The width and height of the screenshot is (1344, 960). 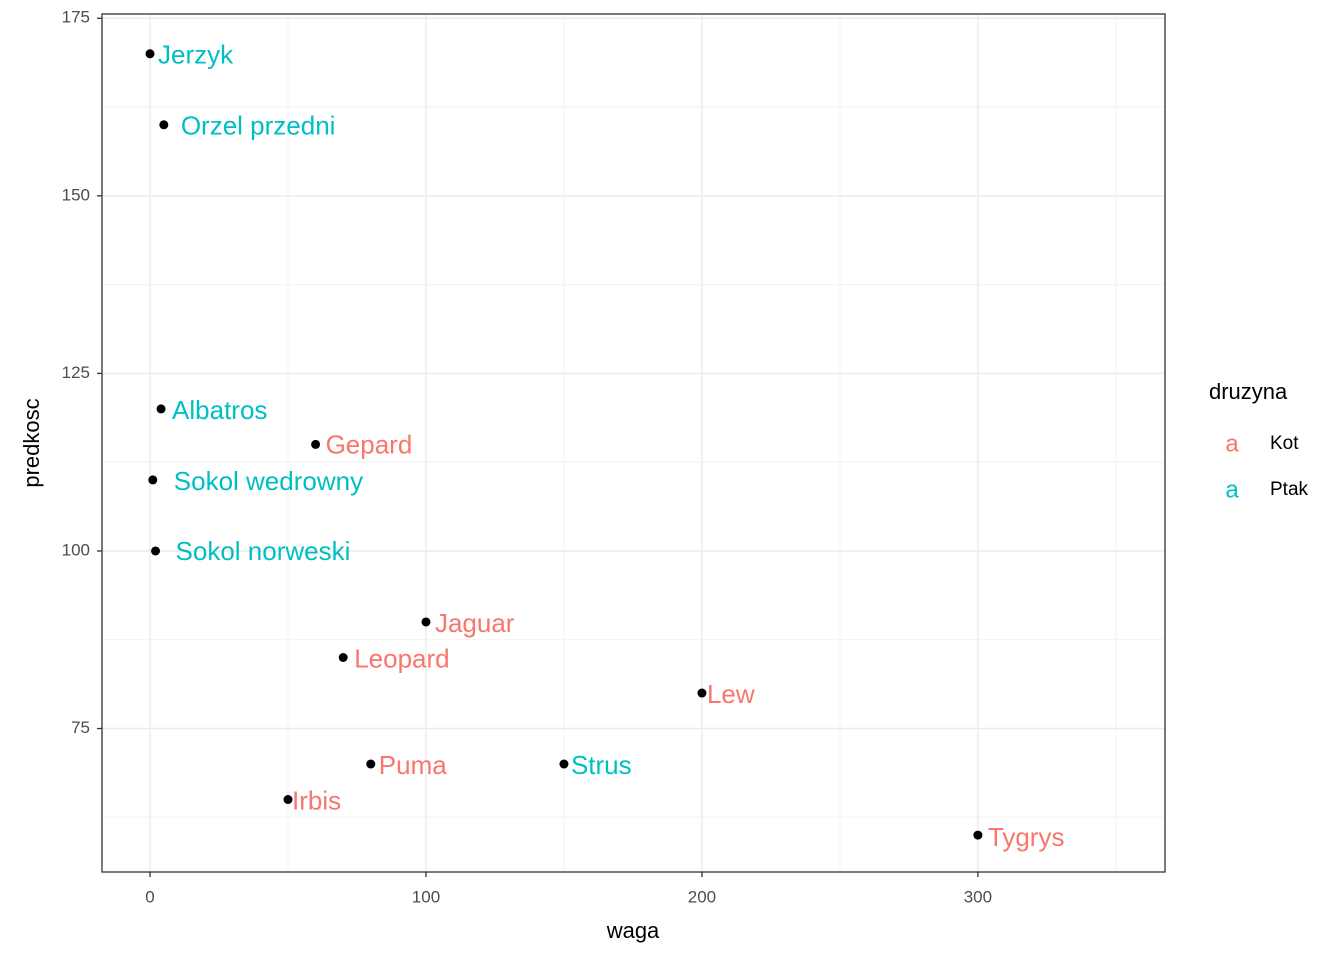 I want to click on y-tick-label: 75, so click(x=80, y=727).